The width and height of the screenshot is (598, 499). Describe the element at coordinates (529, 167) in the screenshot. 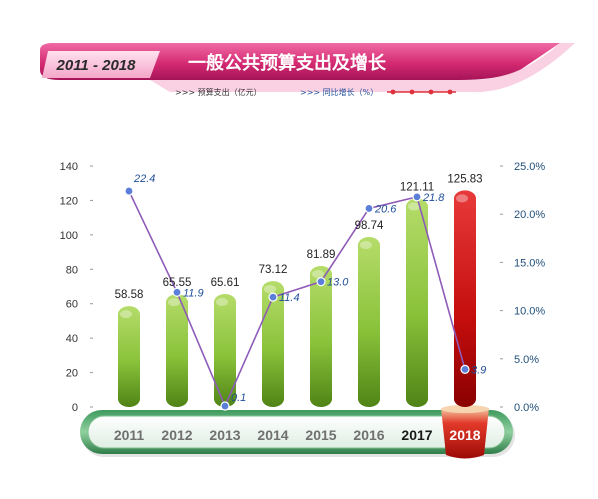

I see `y-right-tick-label: 25.0%` at that location.